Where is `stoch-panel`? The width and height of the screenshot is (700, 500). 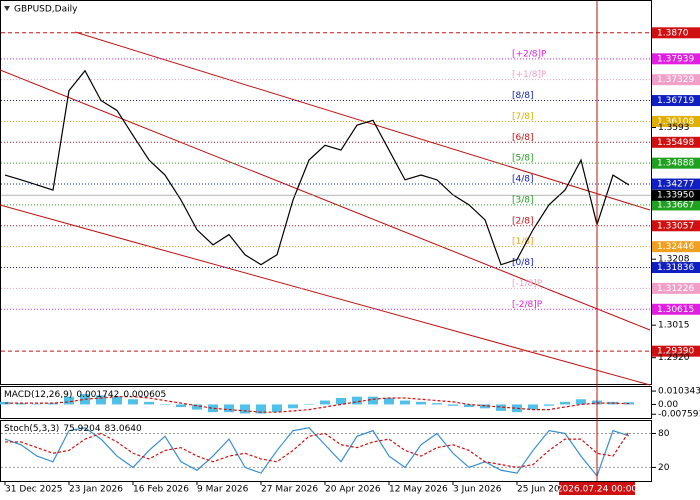
stoch-panel is located at coordinates (326, 451).